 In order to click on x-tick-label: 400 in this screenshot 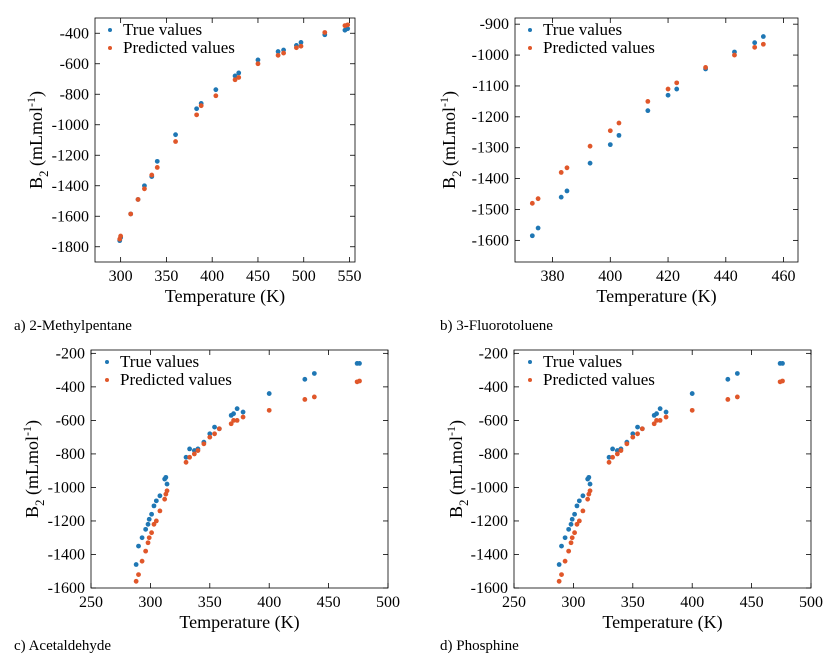, I will do `click(212, 276)`.